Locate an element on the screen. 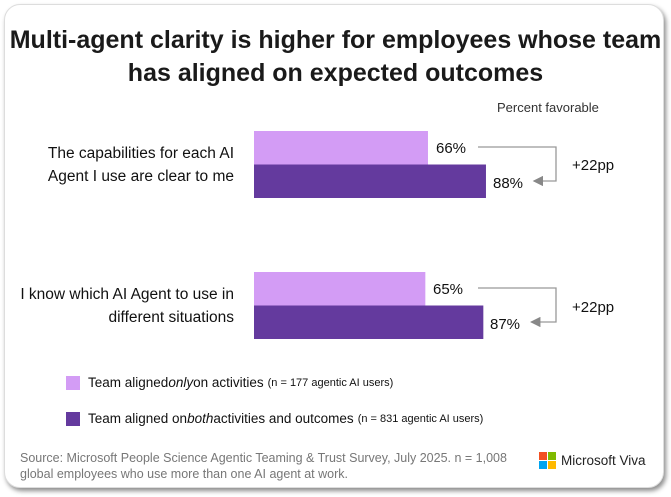 The height and width of the screenshot is (497, 671). microsoft-viva-logo: Microsoft Viva is located at coordinates (592, 460).